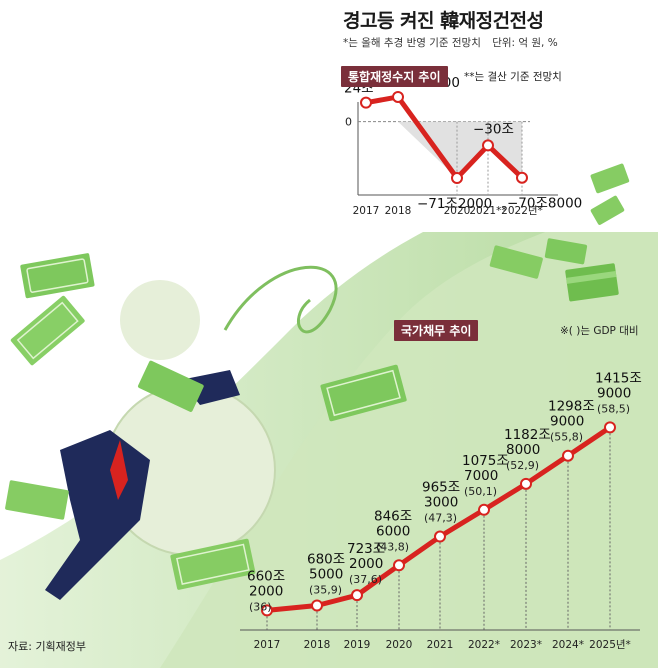  I want to click on debt-gdp-label: (55,8), so click(566, 437).